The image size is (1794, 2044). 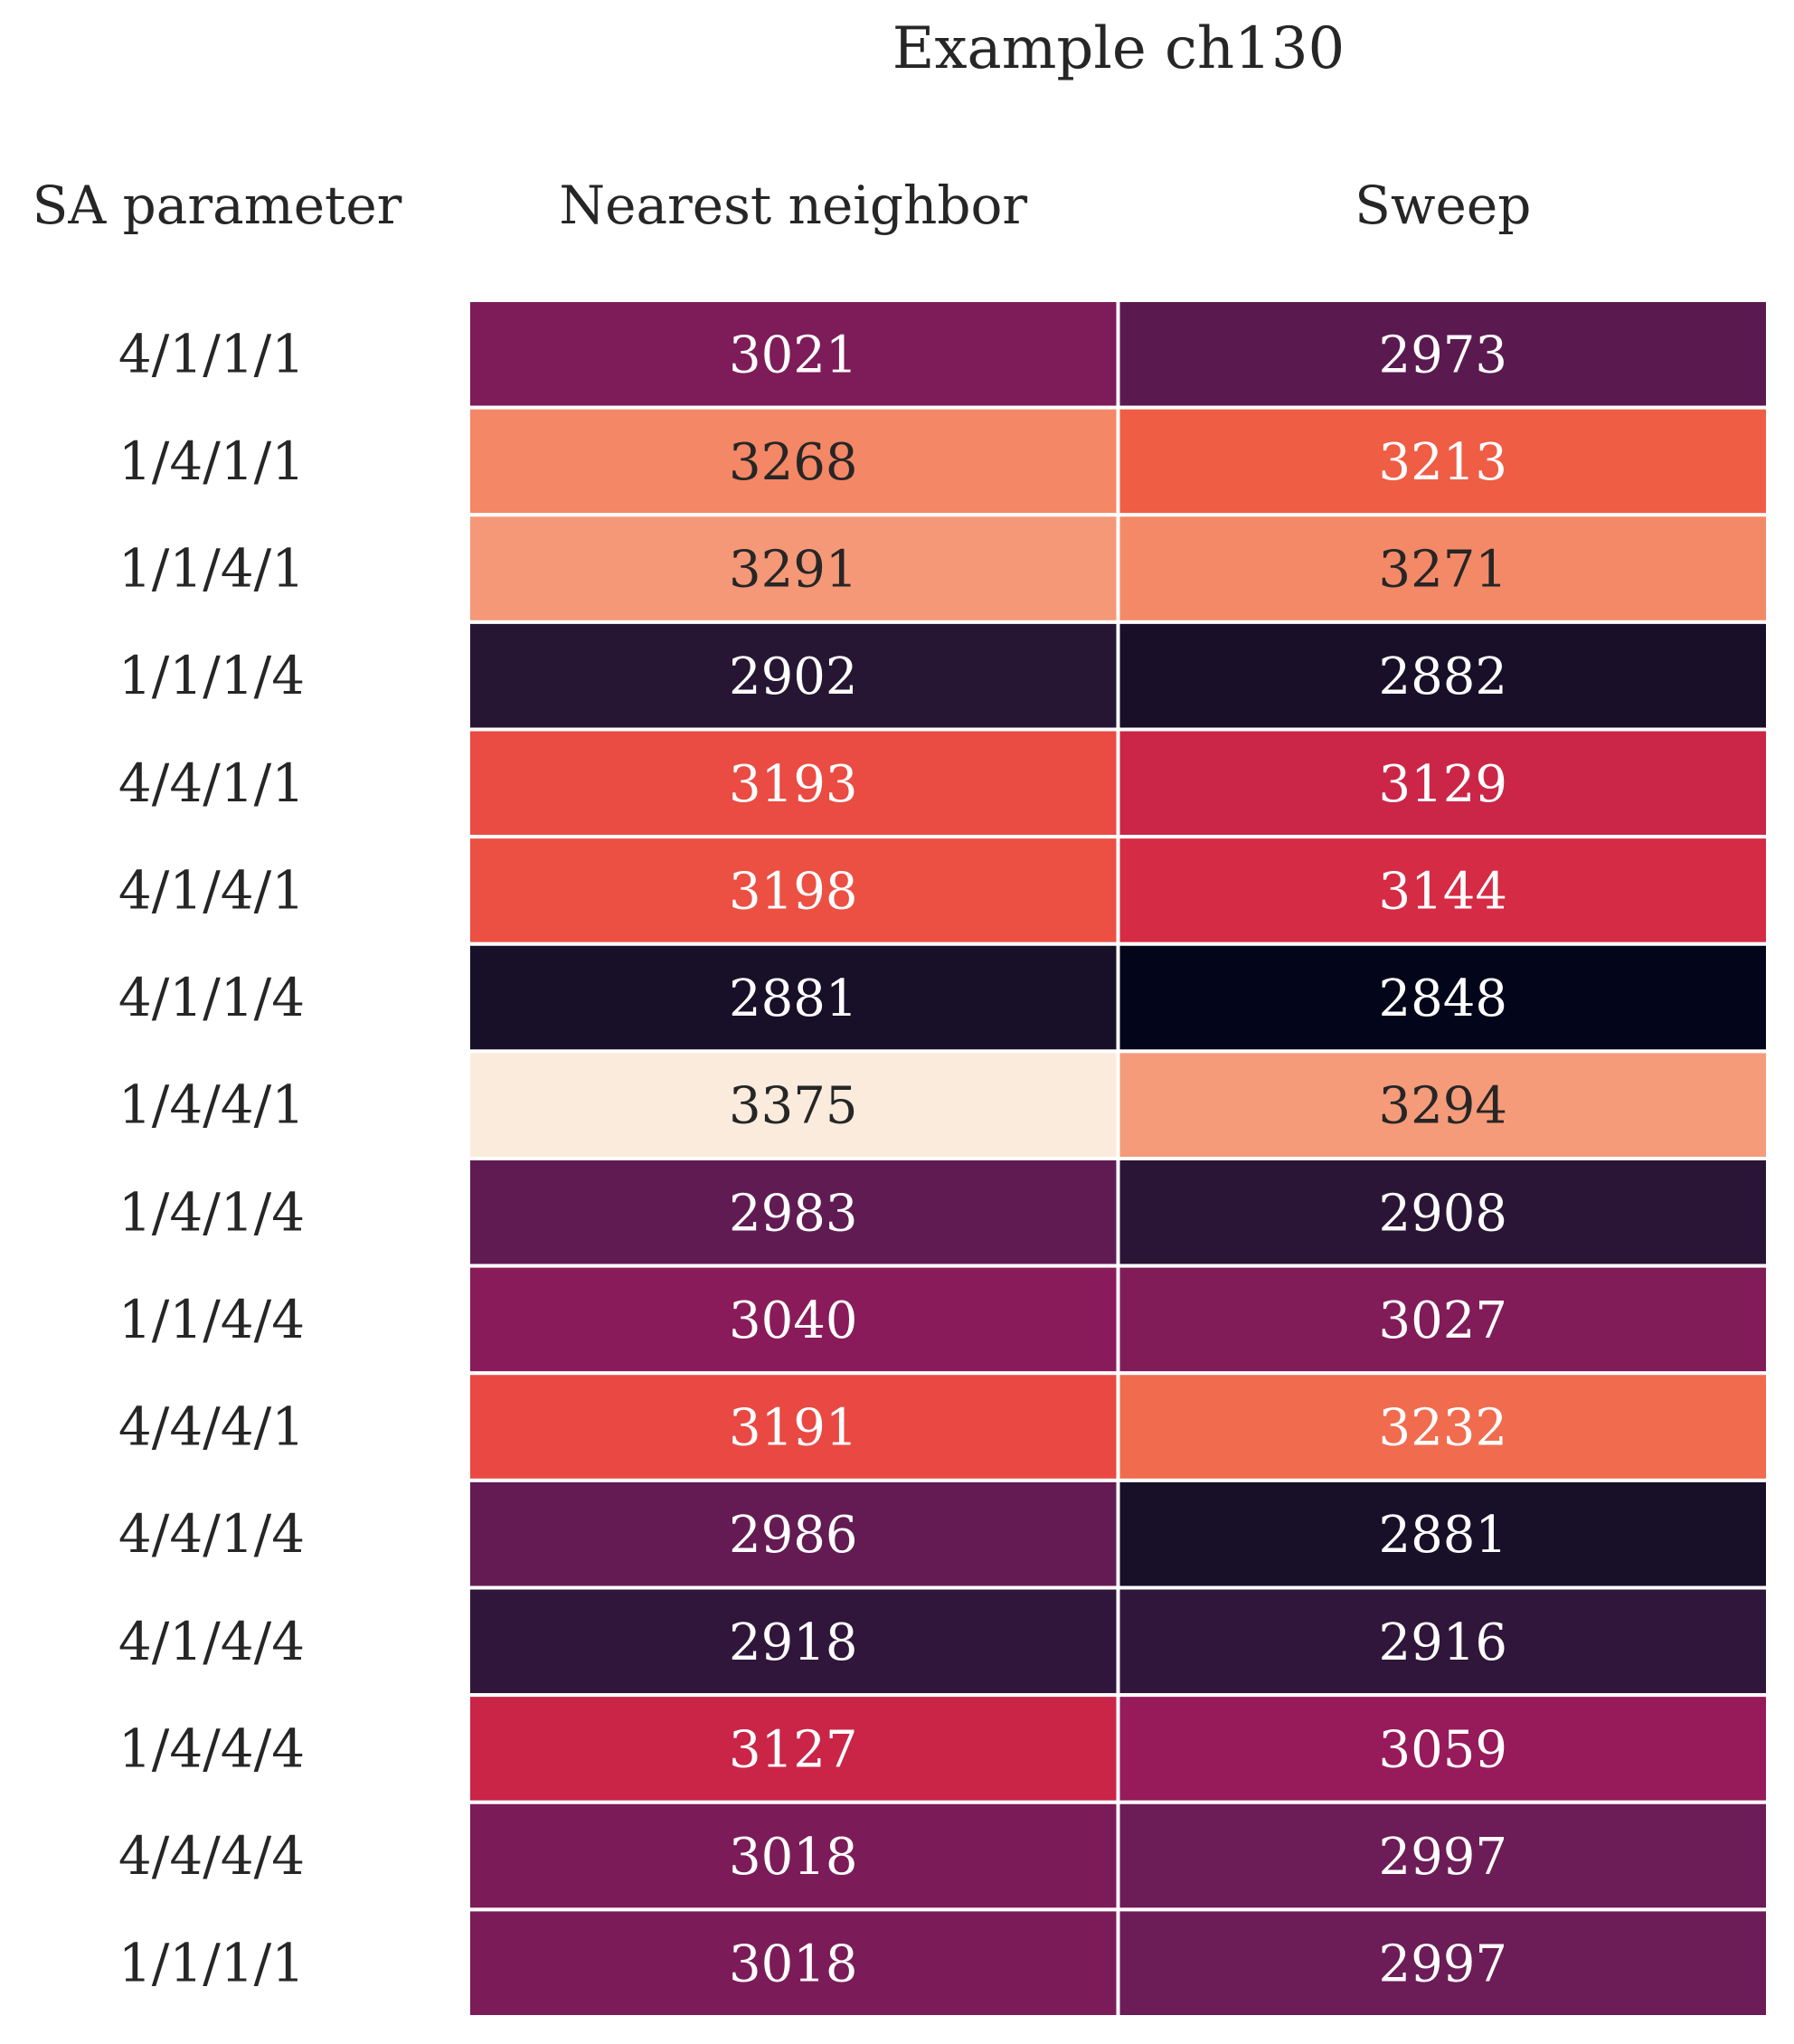 What do you see at coordinates (217, 205) in the screenshot?
I see `row-header: SA parameter` at bounding box center [217, 205].